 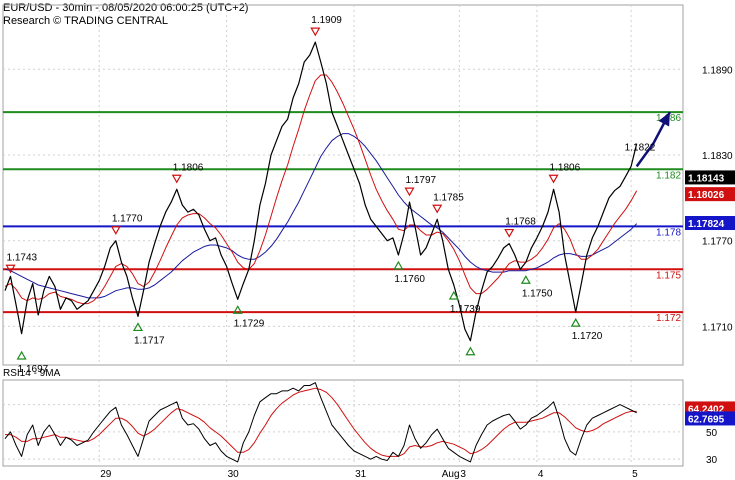 I want to click on x-tick-label: 4, so click(x=541, y=474).